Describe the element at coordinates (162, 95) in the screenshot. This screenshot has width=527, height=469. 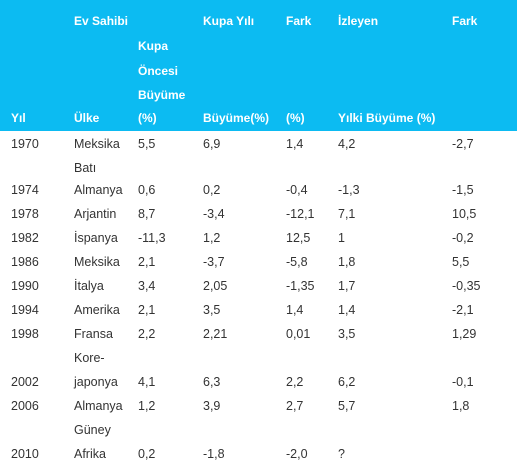
I see `header-pre-cup-line3: Büyüme` at that location.